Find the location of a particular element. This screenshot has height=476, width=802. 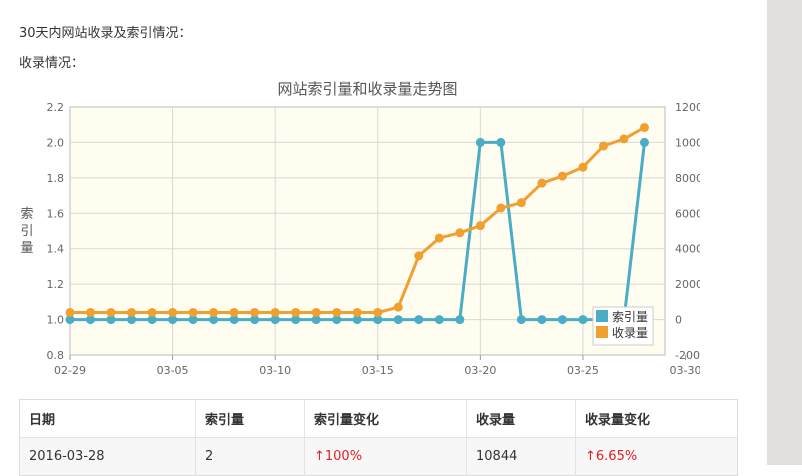

y-left-axis-label-char: 量 is located at coordinates (26, 248).